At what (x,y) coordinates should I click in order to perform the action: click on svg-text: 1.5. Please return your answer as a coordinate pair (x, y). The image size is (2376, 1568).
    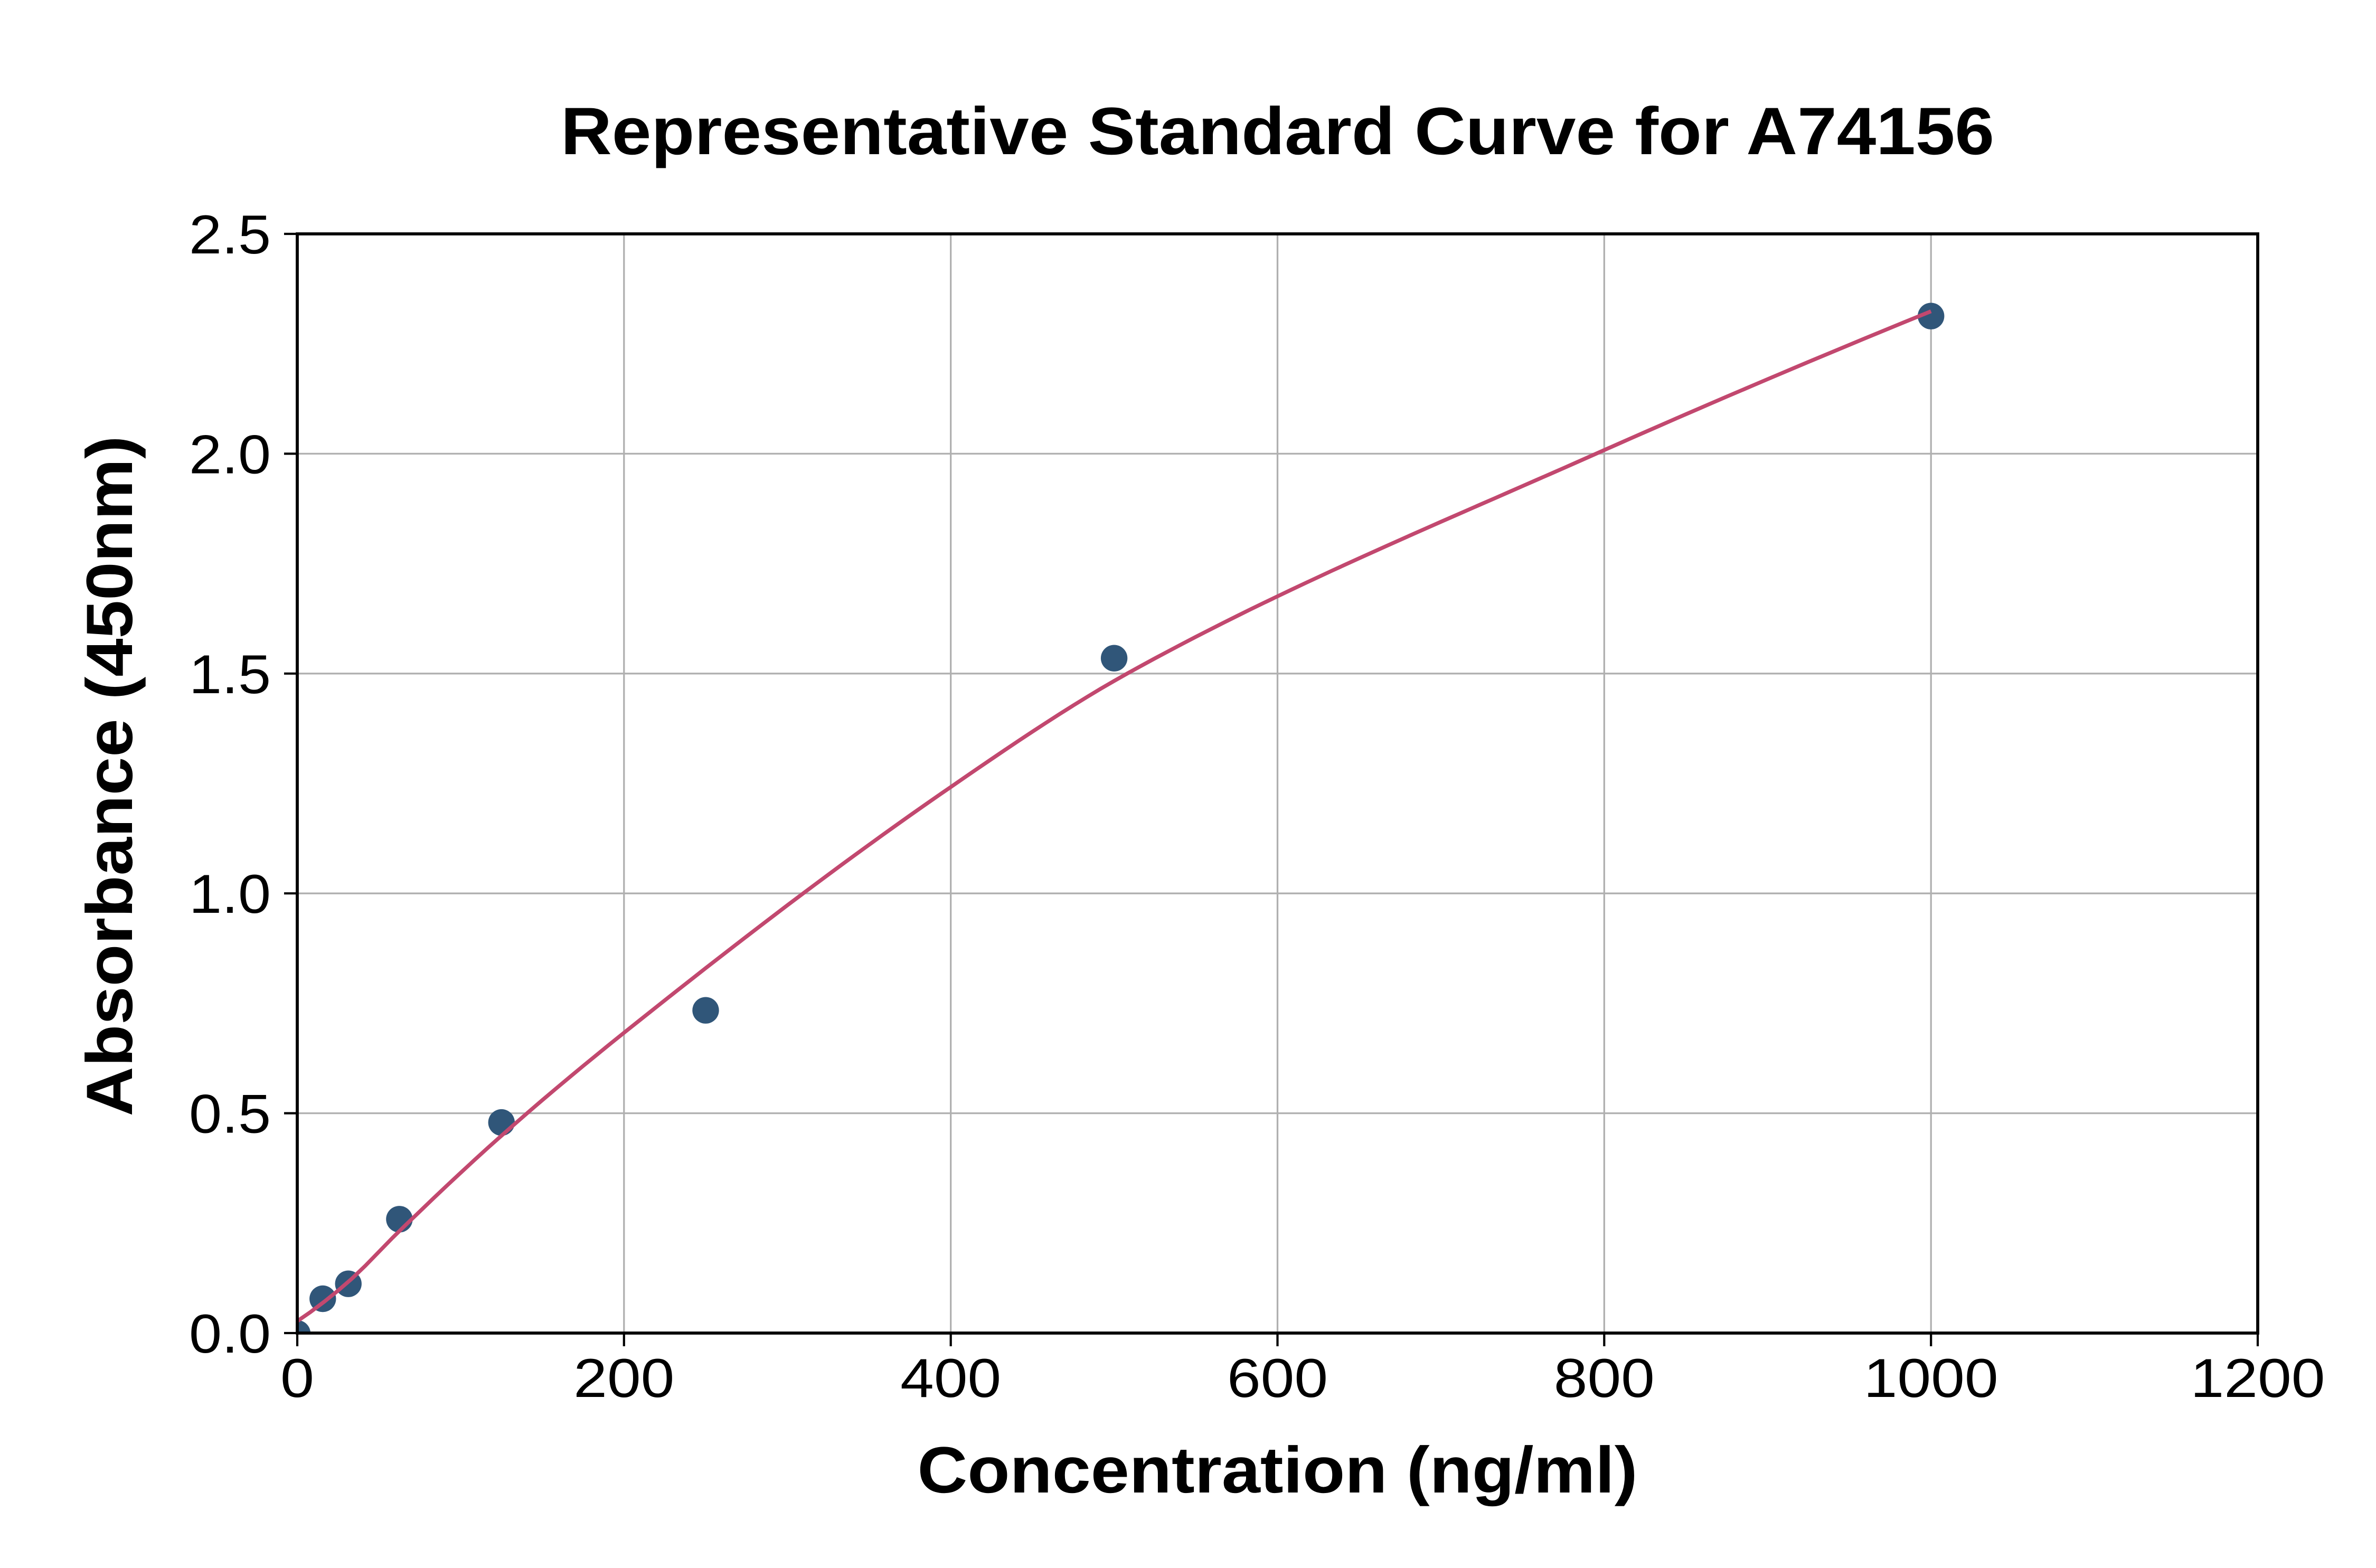
    Looking at the image, I should click on (230, 674).